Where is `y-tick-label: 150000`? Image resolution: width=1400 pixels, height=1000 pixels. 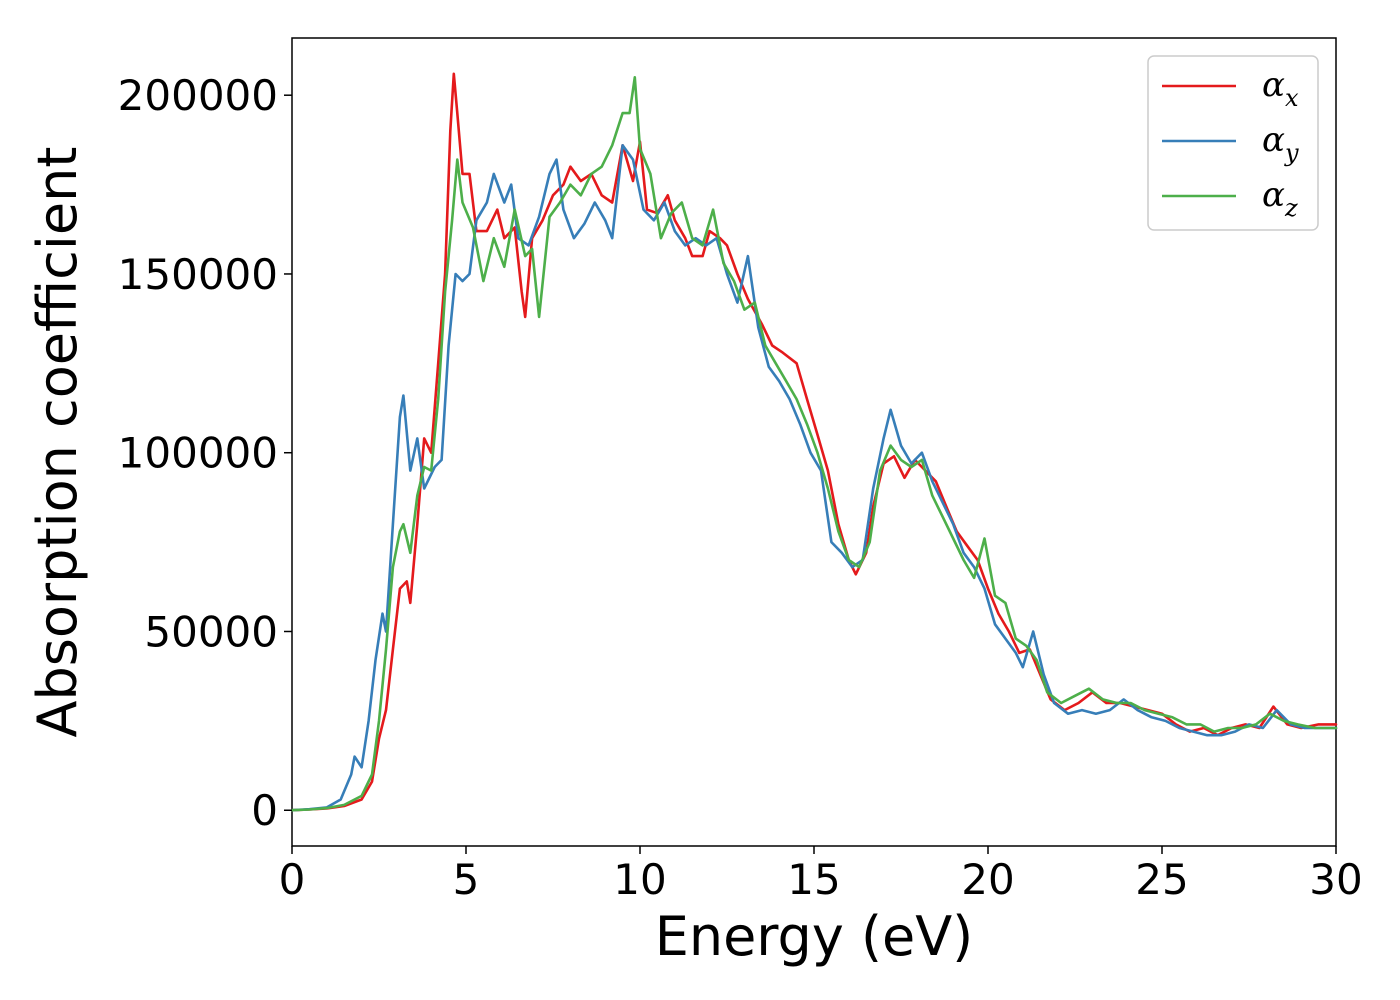
y-tick-label: 150000 is located at coordinates (198, 274).